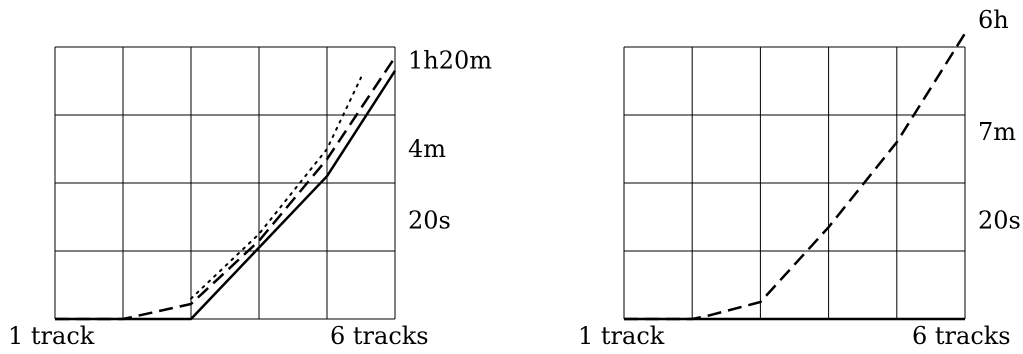 This screenshot has height=354, width=1023. Describe the element at coordinates (450, 61) in the screenshot. I see `y-tick-label: 1h20m` at that location.